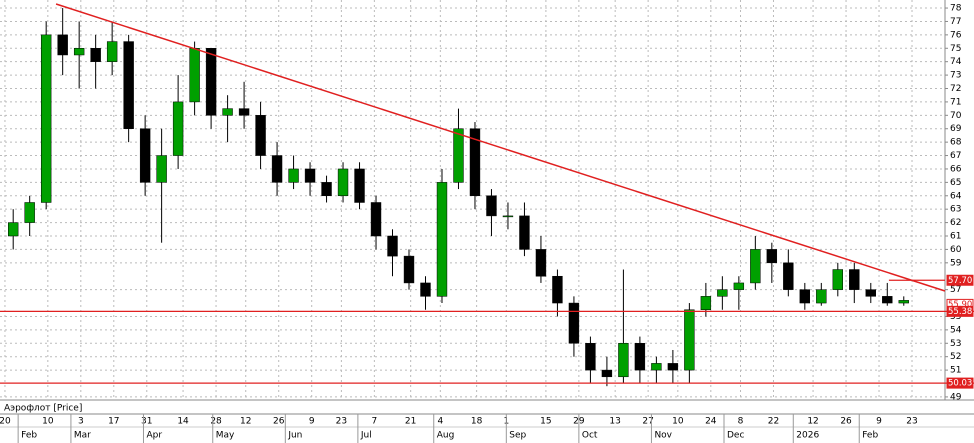  I want to click on x-tick-label: 15, so click(545, 422).